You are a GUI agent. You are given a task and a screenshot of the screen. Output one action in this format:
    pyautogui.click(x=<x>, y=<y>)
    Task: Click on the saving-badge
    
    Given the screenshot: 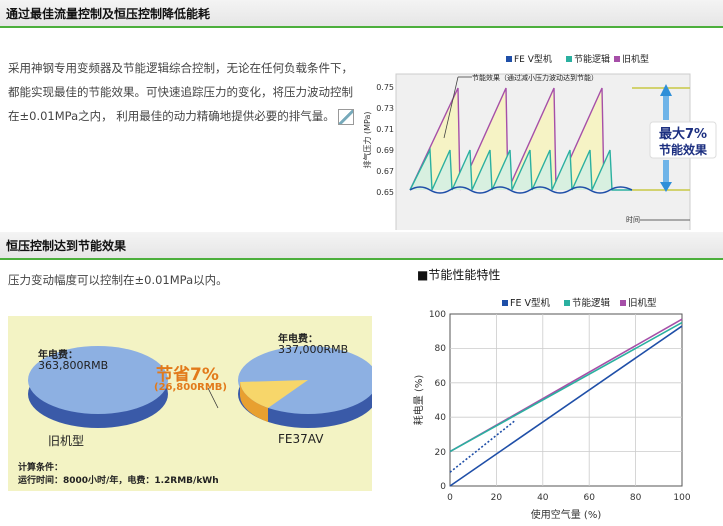 What is the action you would take?
    pyautogui.click(x=683, y=140)
    